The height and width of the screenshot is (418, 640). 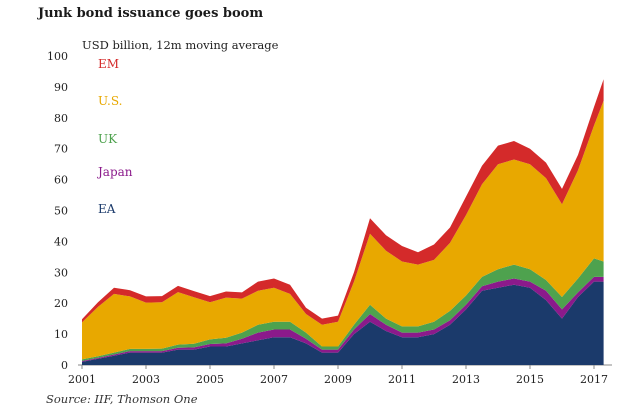 What do you see at coordinates (107, 209) in the screenshot?
I see `legend-ea: EA` at bounding box center [107, 209].